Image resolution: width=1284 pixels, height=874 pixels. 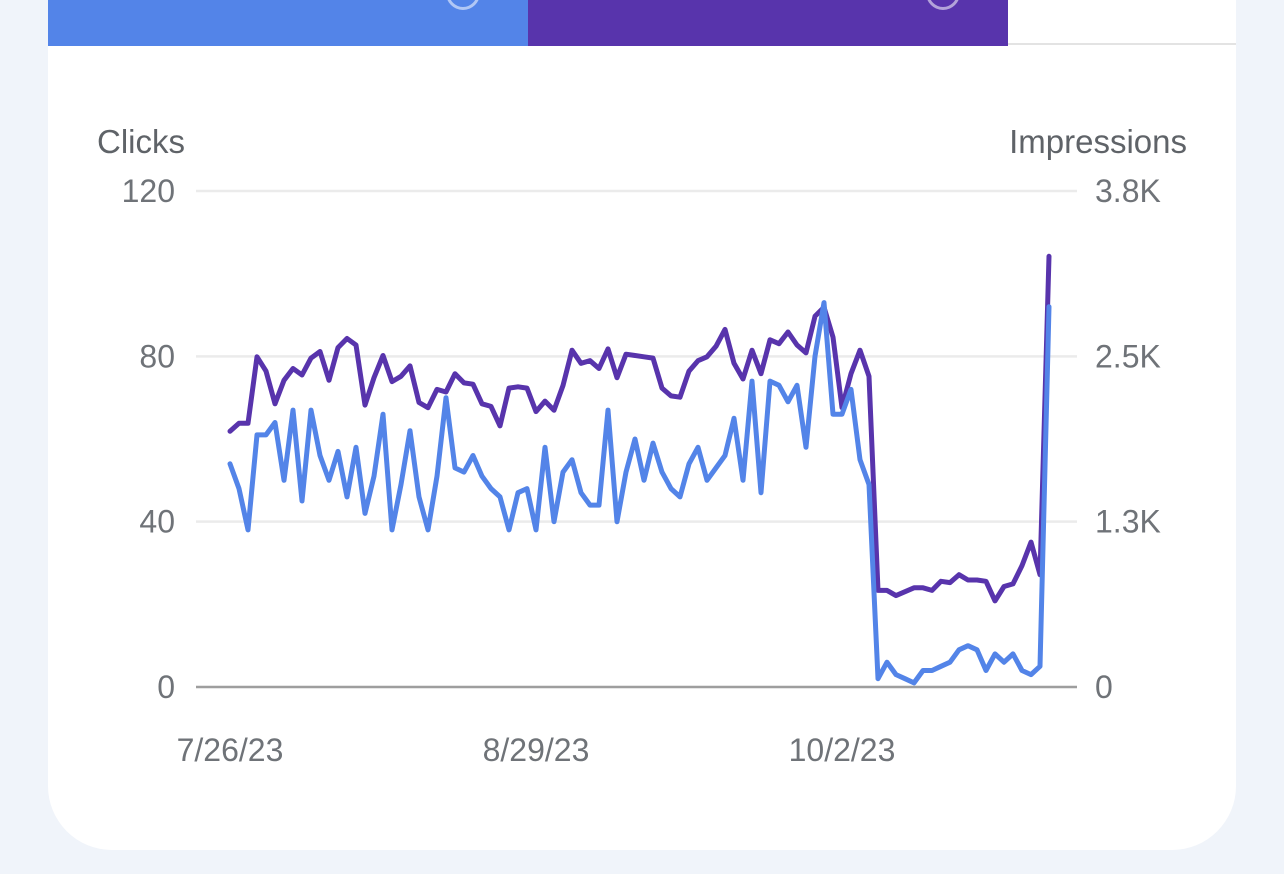 I want to click on x-tick-label: 8/29/23, so click(x=536, y=750).